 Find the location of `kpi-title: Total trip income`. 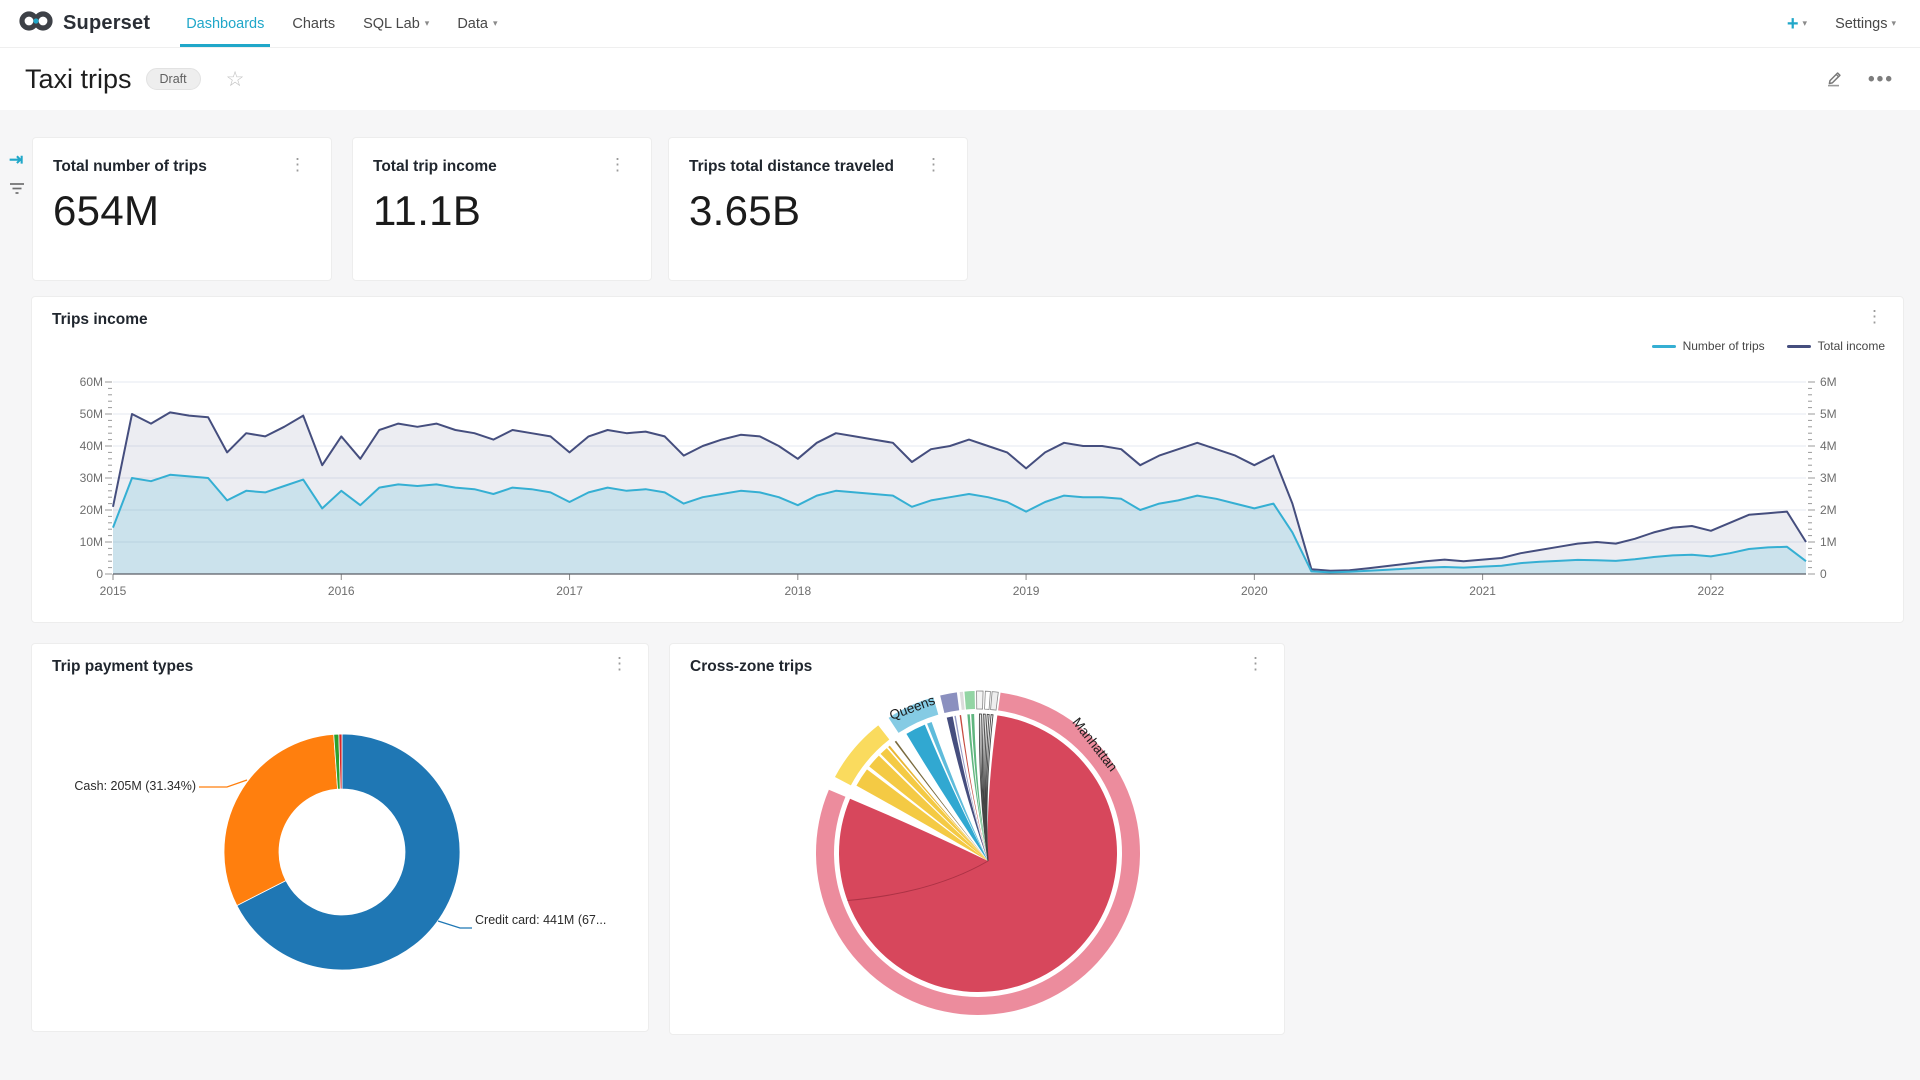

kpi-title: Total trip income is located at coordinates (435, 166).